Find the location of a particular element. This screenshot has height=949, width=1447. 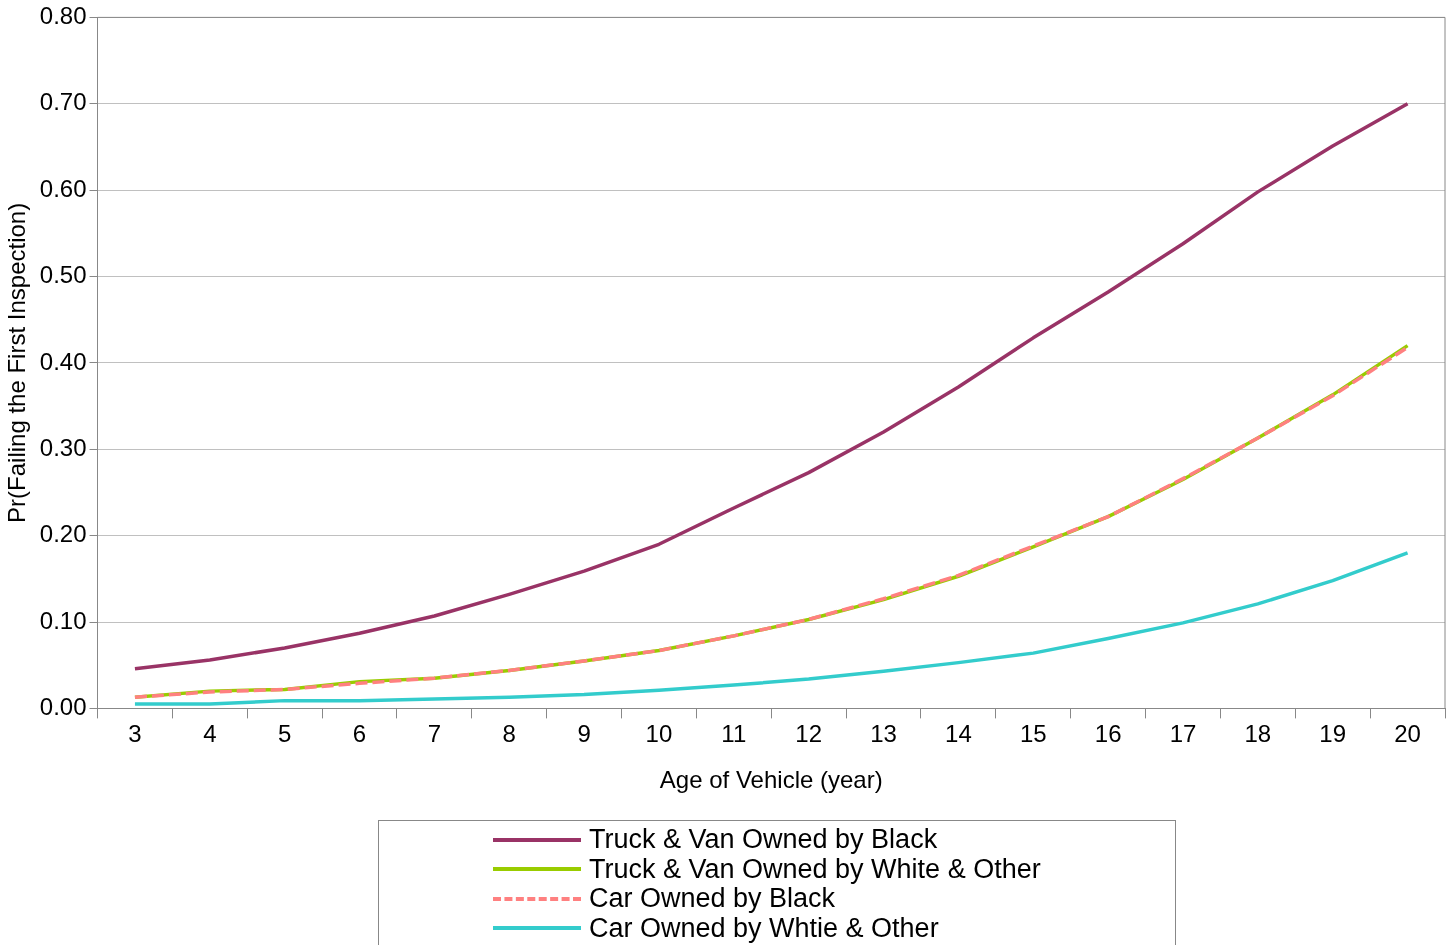

y-tick-label: 0.50 is located at coordinates (63, 275).